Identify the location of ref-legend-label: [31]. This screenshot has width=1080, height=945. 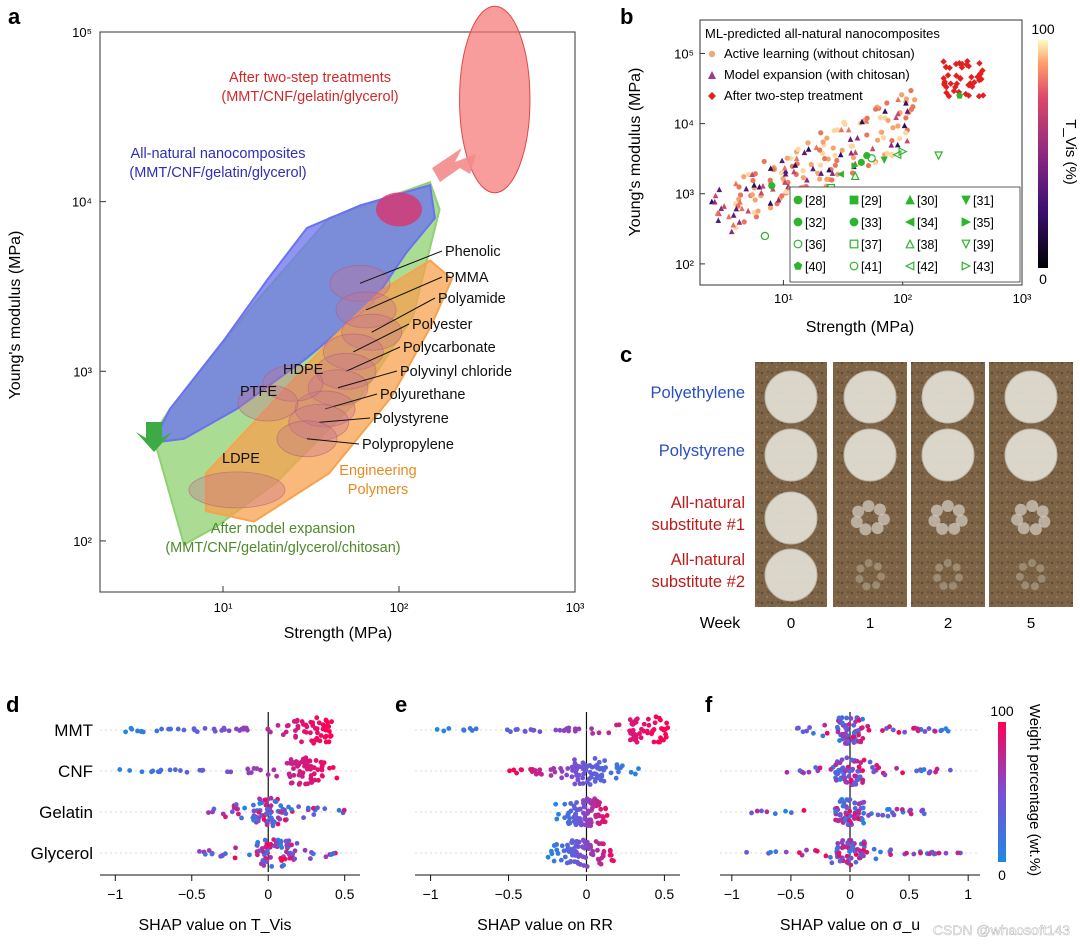
(983, 201).